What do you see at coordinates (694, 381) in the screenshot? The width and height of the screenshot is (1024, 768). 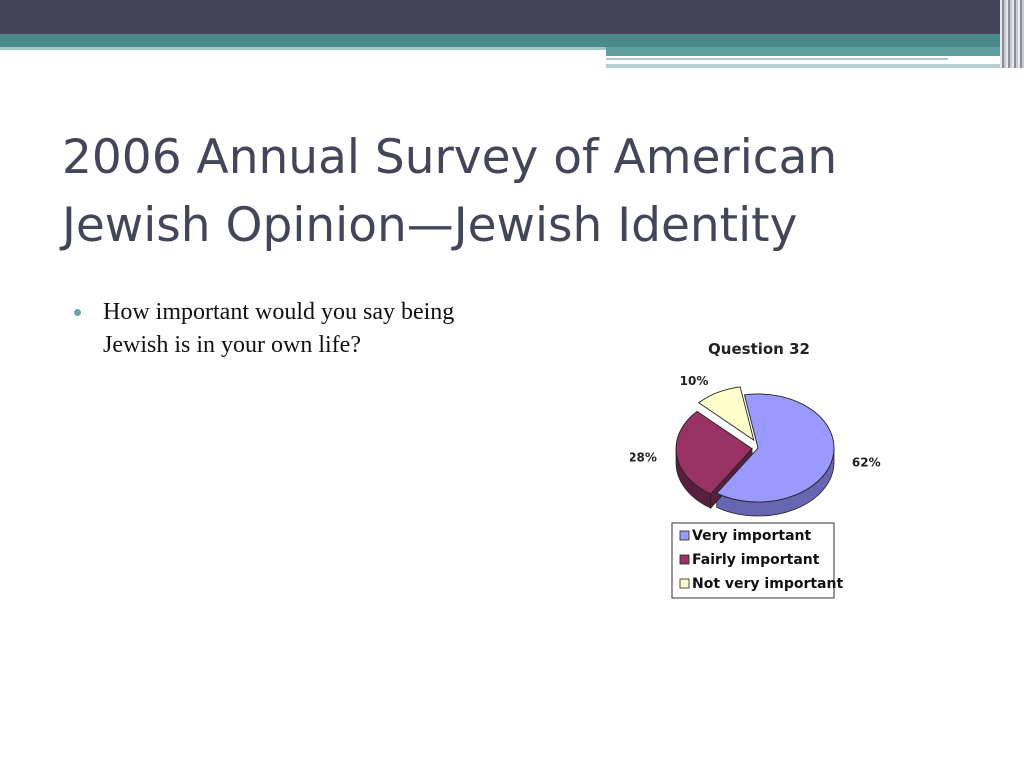 I see `pie-label-not-very-important: 10%` at bounding box center [694, 381].